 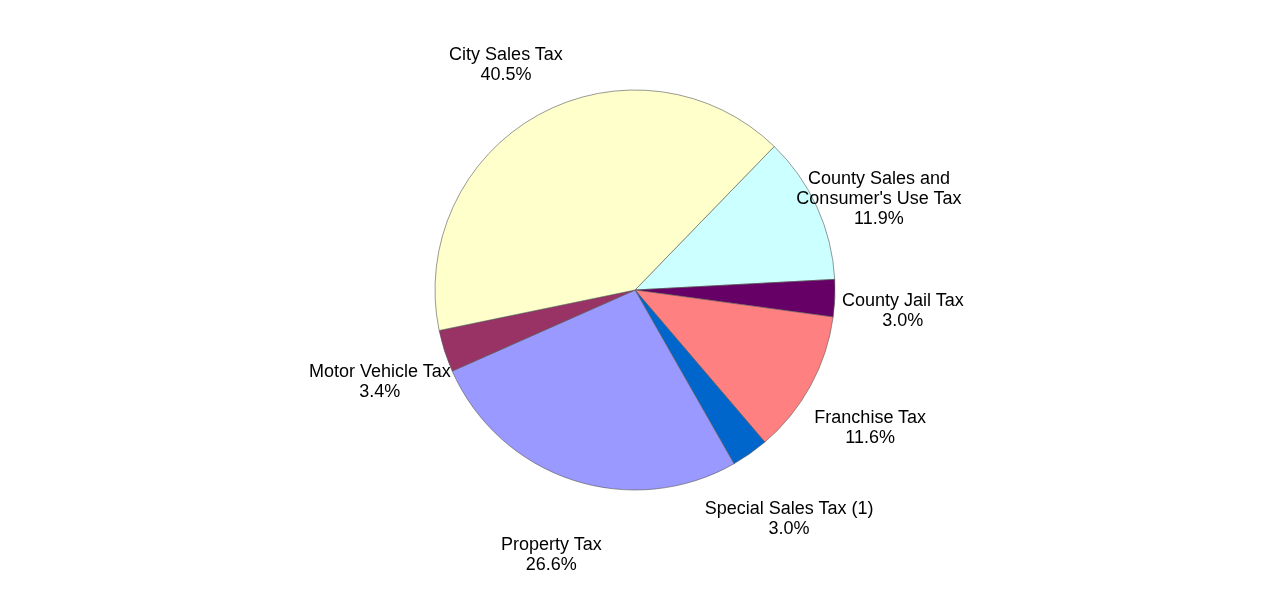 I want to click on slice-label: Property Tax, so click(x=551, y=543).